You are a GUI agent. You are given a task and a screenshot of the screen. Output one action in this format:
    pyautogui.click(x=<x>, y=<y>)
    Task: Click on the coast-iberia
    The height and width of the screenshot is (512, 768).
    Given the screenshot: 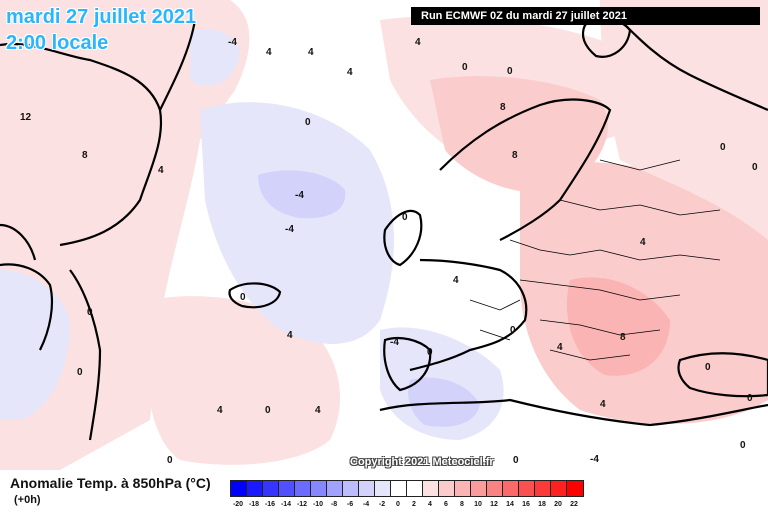 What is the action you would take?
    pyautogui.click(x=407, y=364)
    